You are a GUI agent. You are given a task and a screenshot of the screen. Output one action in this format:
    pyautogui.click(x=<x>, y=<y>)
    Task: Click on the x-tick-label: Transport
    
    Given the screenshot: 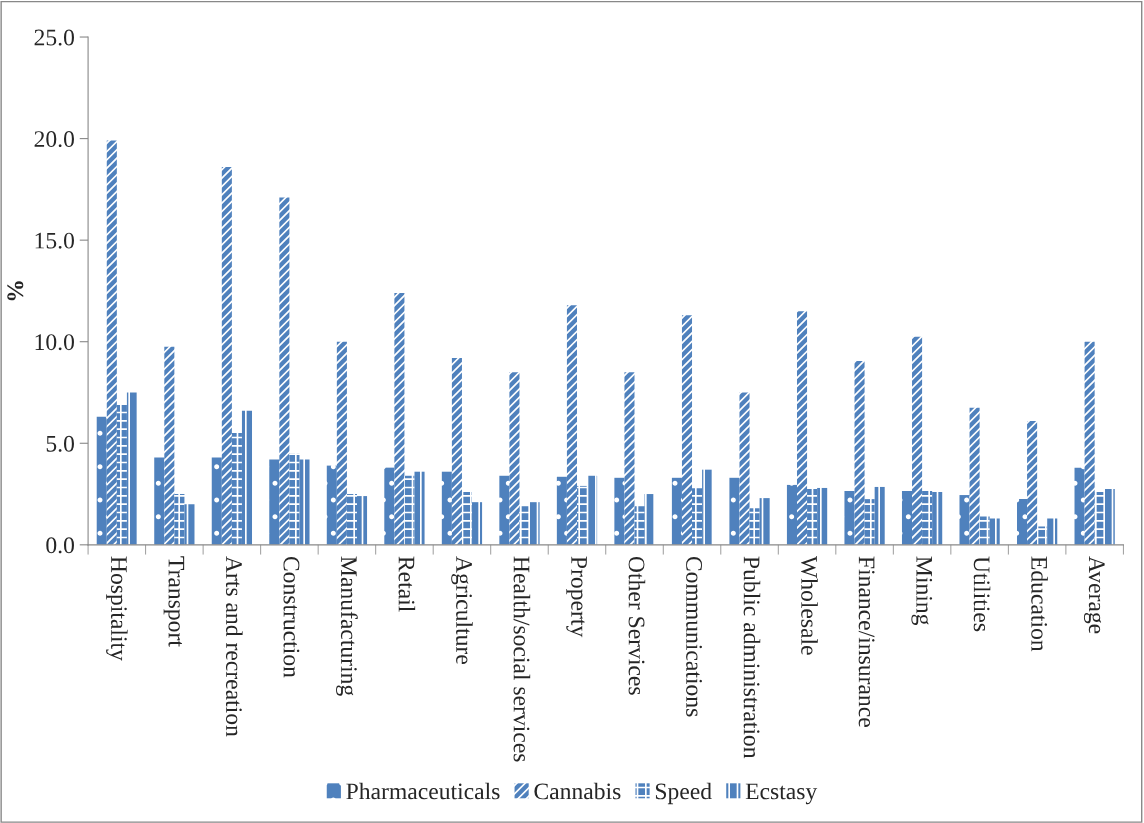 What is the action you would take?
    pyautogui.click(x=174, y=601)
    